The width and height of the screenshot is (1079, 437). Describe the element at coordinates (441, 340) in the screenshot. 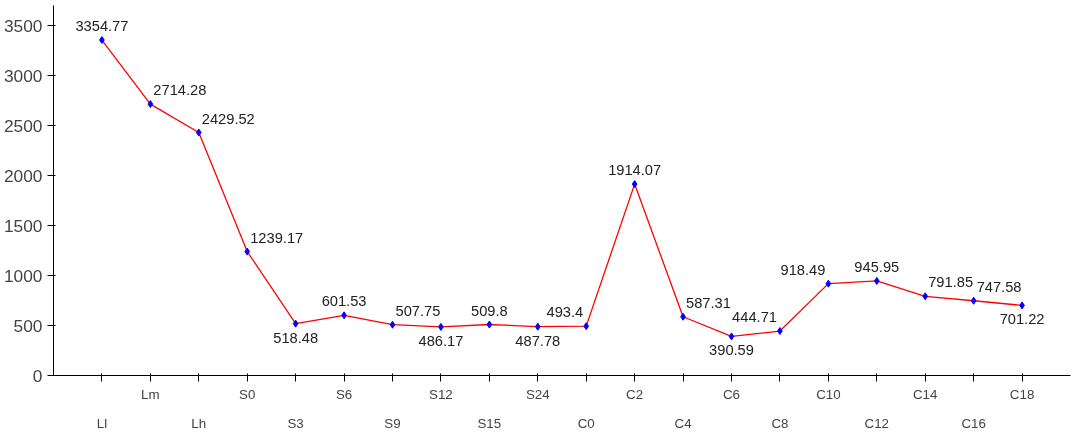

I see `data-label: 486.17` at that location.